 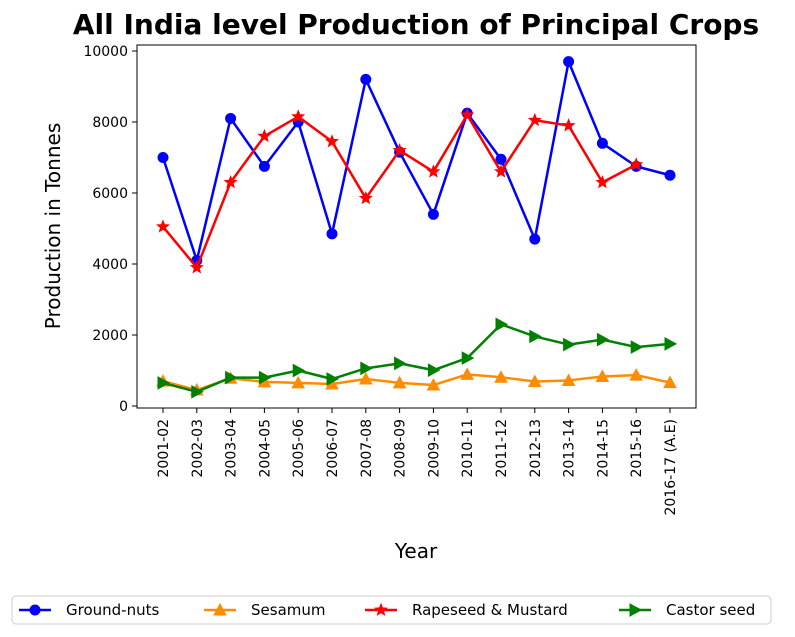 I want to click on x-tick-label: 2004-05, so click(x=265, y=448).